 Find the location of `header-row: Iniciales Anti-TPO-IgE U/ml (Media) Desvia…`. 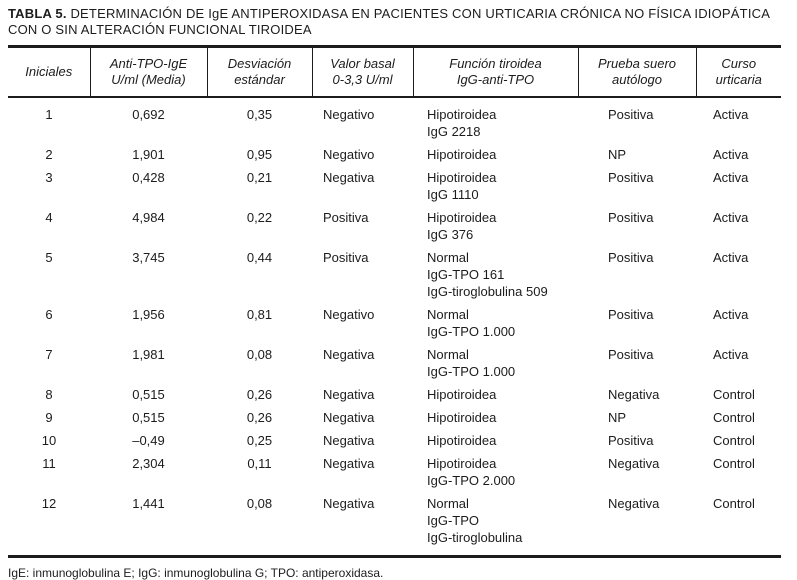

header-row: Iniciales Anti-TPO-IgE U/ml (Media) Desvia… is located at coordinates (394, 72).